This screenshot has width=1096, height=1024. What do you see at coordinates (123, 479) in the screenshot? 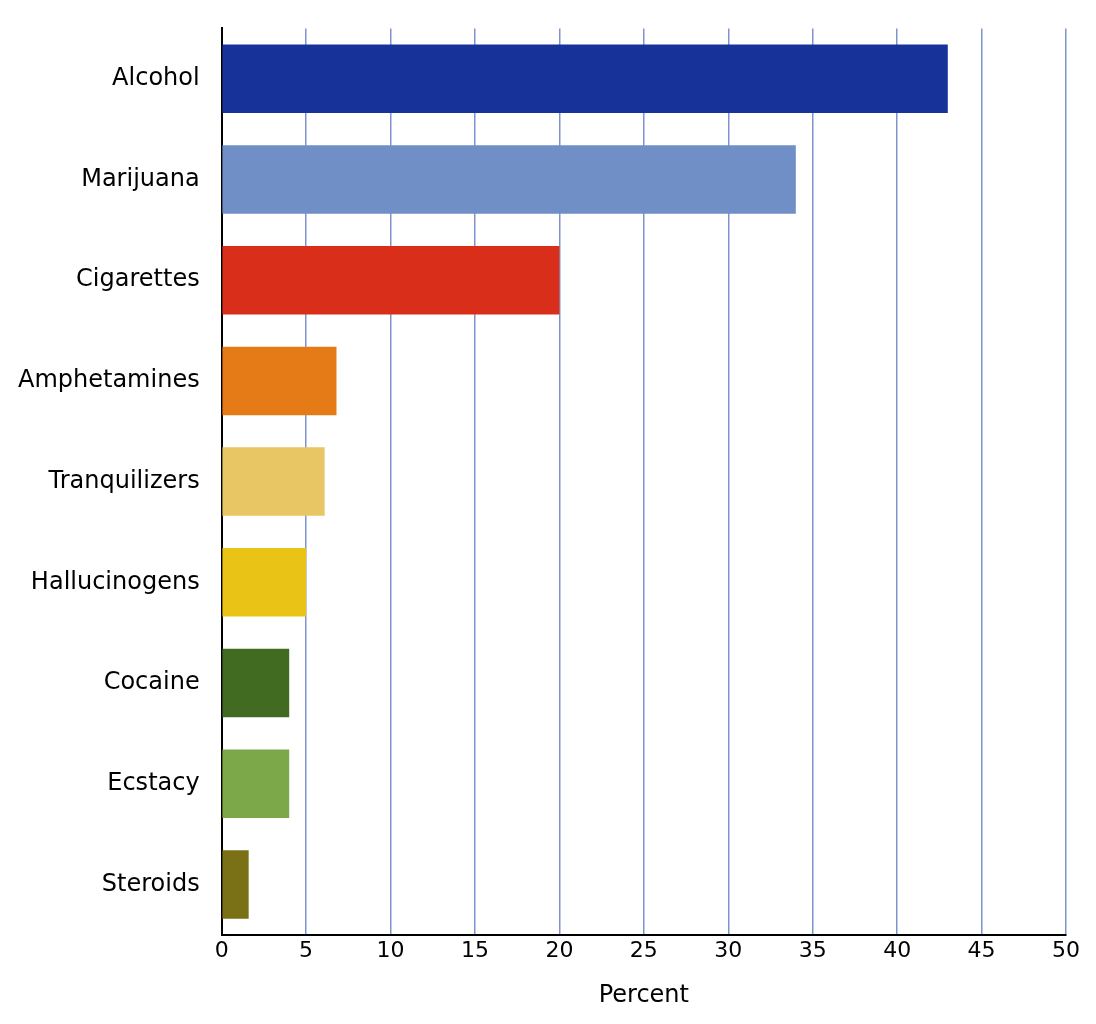
I see `y-tick-label: Tranquilizers` at bounding box center [123, 479].